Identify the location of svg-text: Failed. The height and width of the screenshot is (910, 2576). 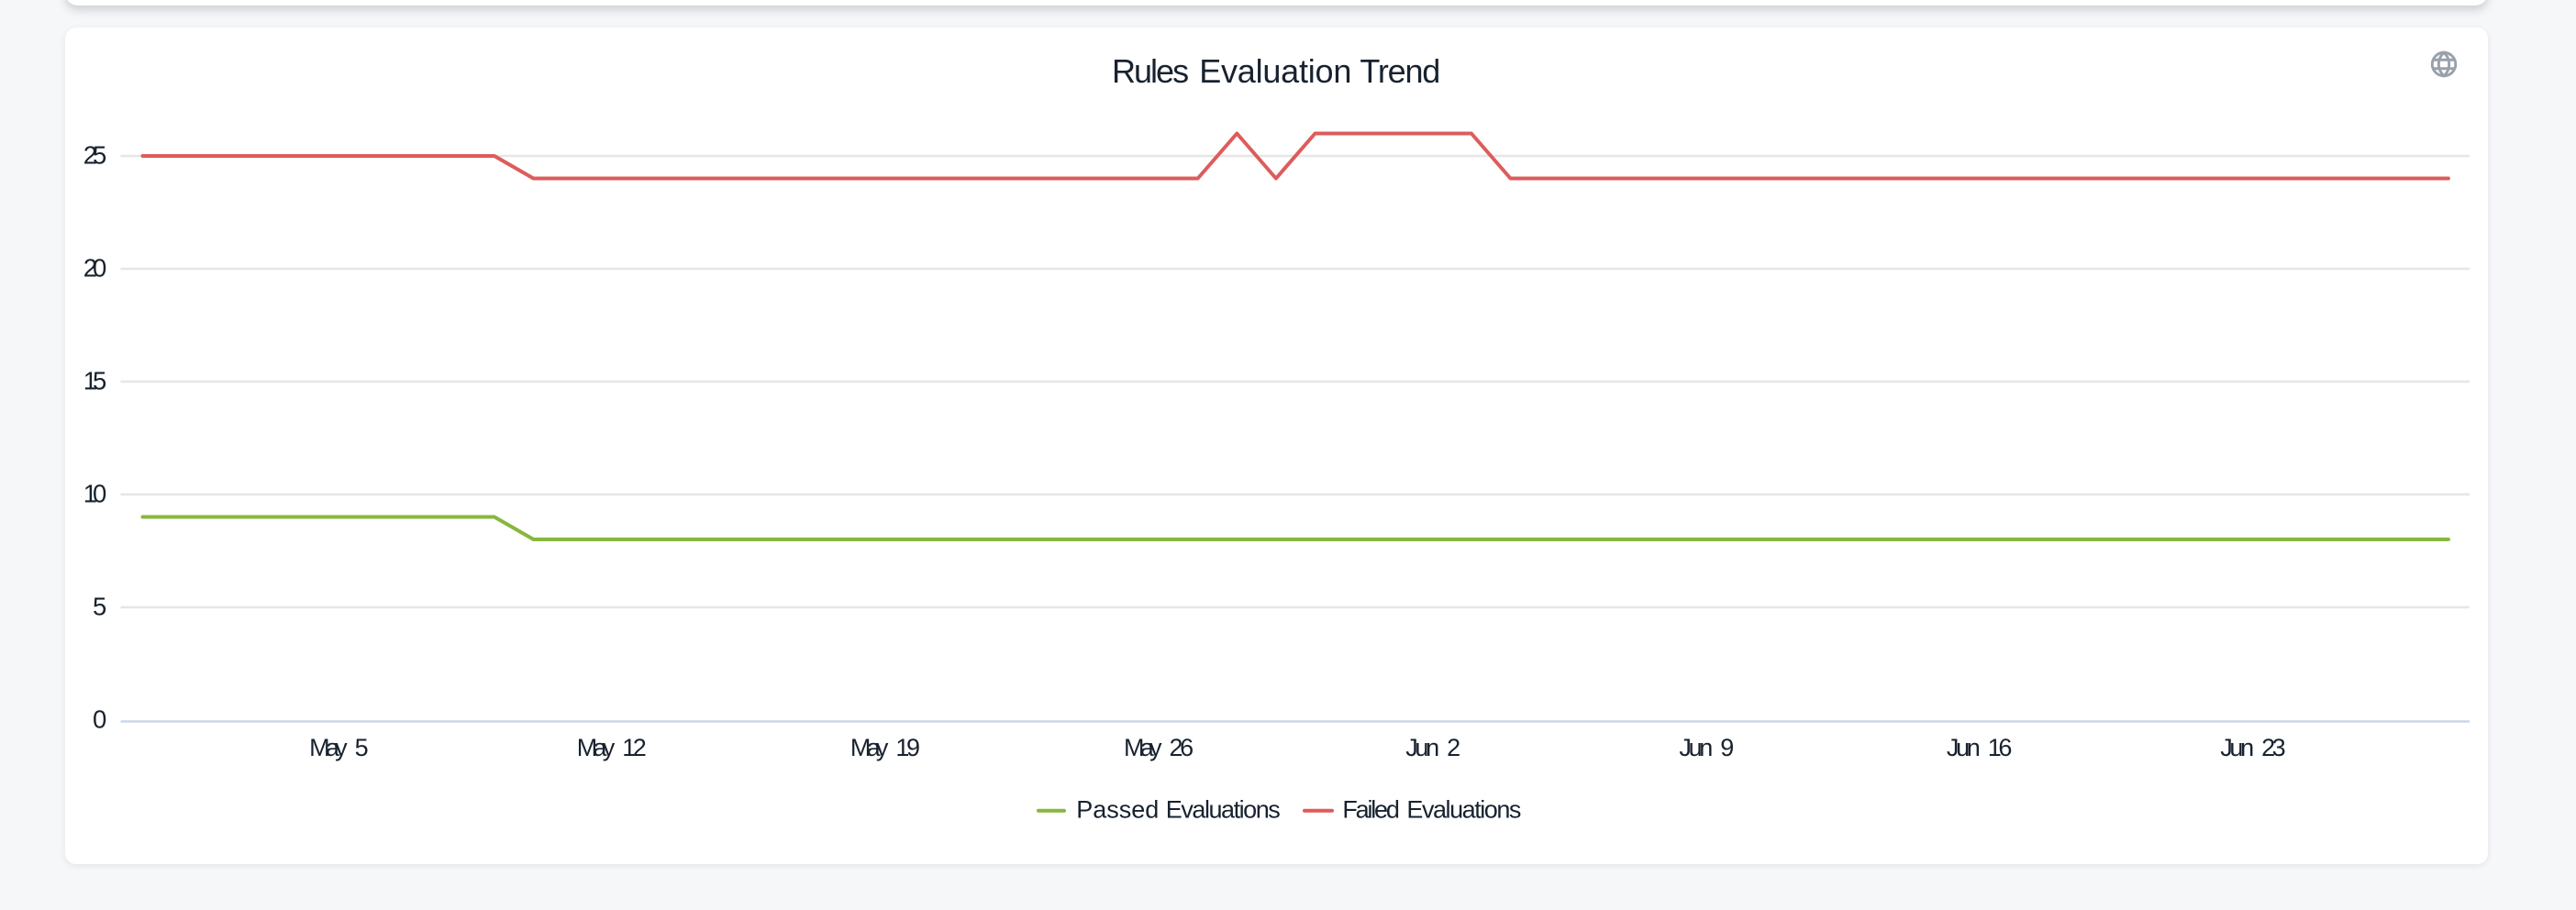
(1371, 810).